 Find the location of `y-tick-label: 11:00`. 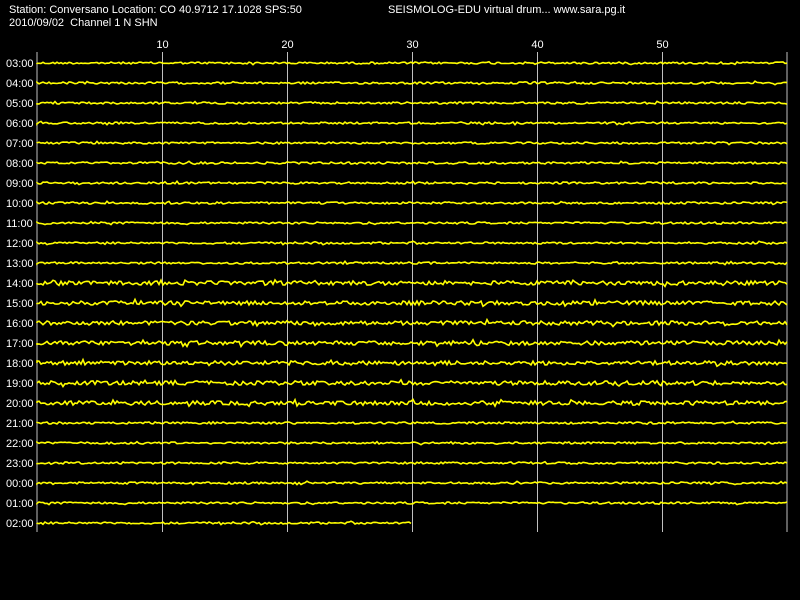

y-tick-label: 11:00 is located at coordinates (19, 224).